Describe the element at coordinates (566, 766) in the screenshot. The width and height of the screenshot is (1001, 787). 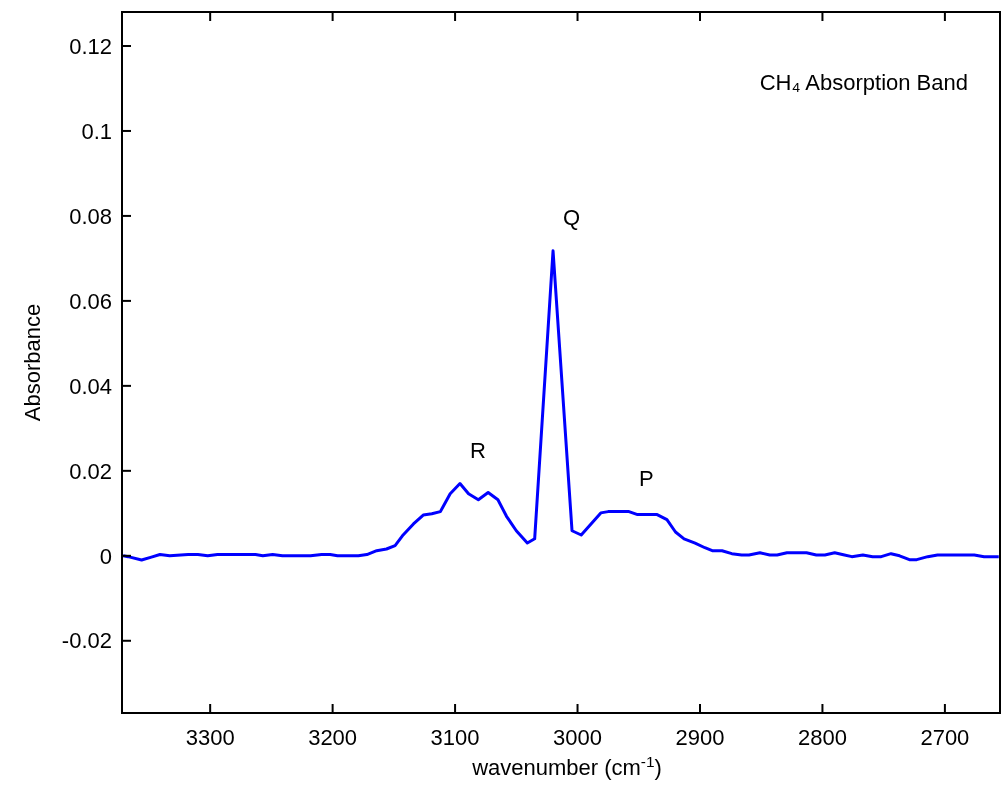
I see `x-axis-title: wavenumber (cm$^{-1}$)` at that location.